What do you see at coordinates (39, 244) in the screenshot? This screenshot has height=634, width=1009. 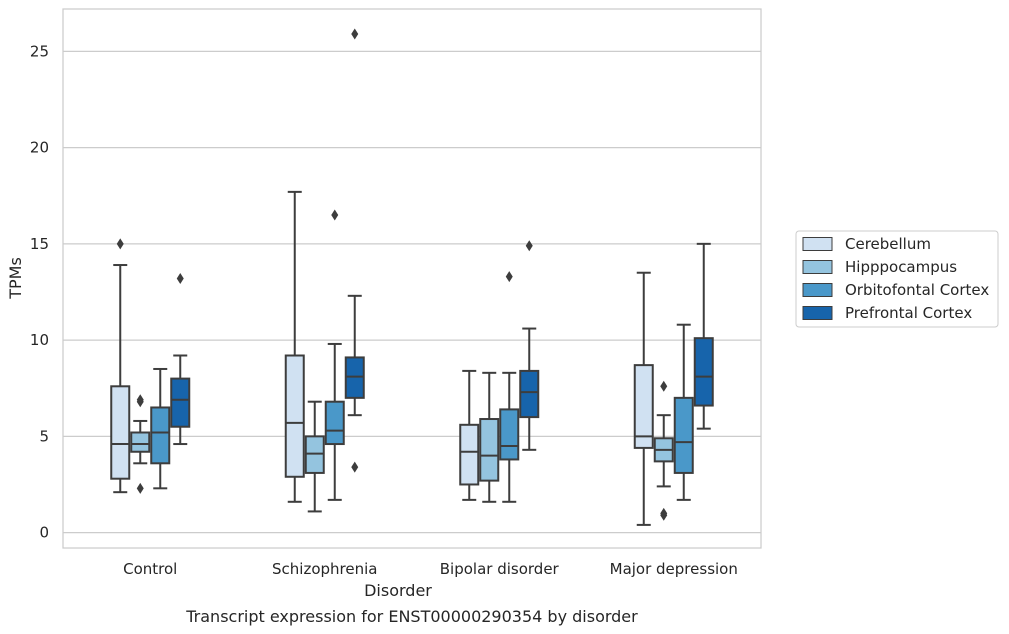 I see `y-tick-label: 15` at bounding box center [39, 244].